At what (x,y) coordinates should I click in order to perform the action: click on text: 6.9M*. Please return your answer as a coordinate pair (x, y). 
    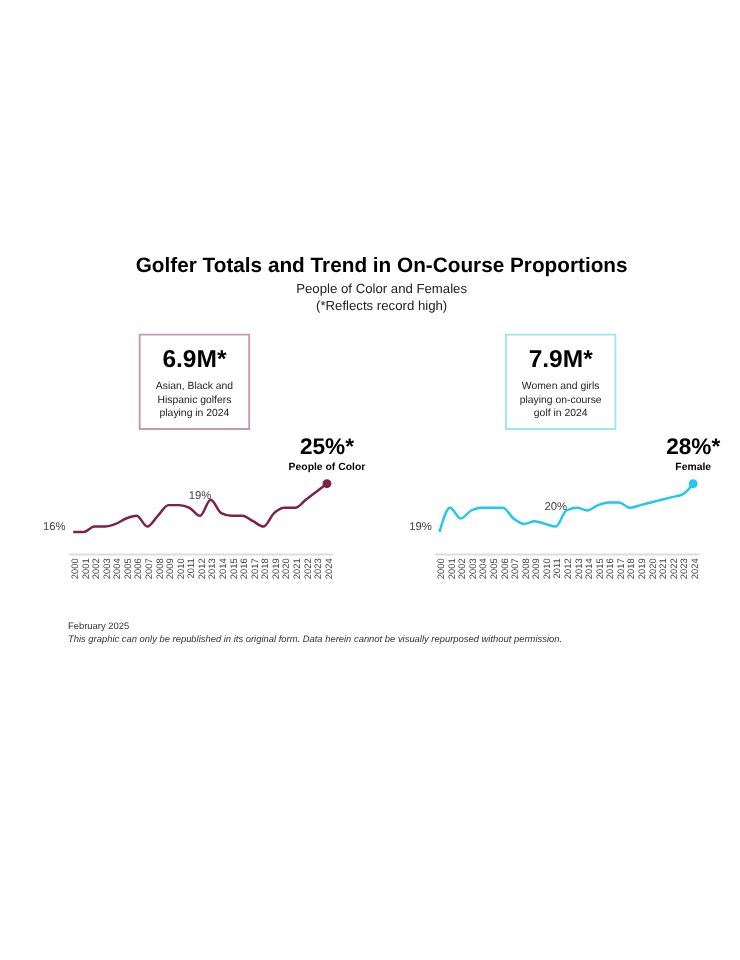
    Looking at the image, I should click on (194, 358).